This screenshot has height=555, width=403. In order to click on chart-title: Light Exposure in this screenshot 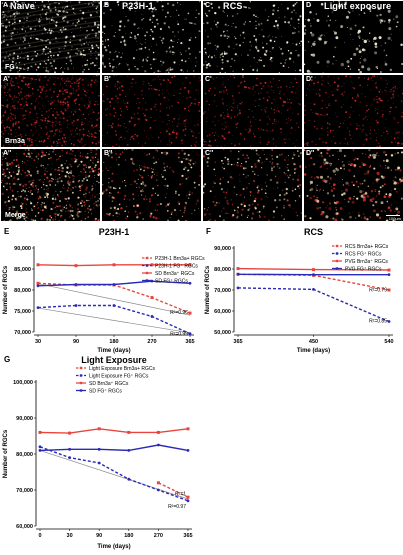, I will do `click(114, 360)`.